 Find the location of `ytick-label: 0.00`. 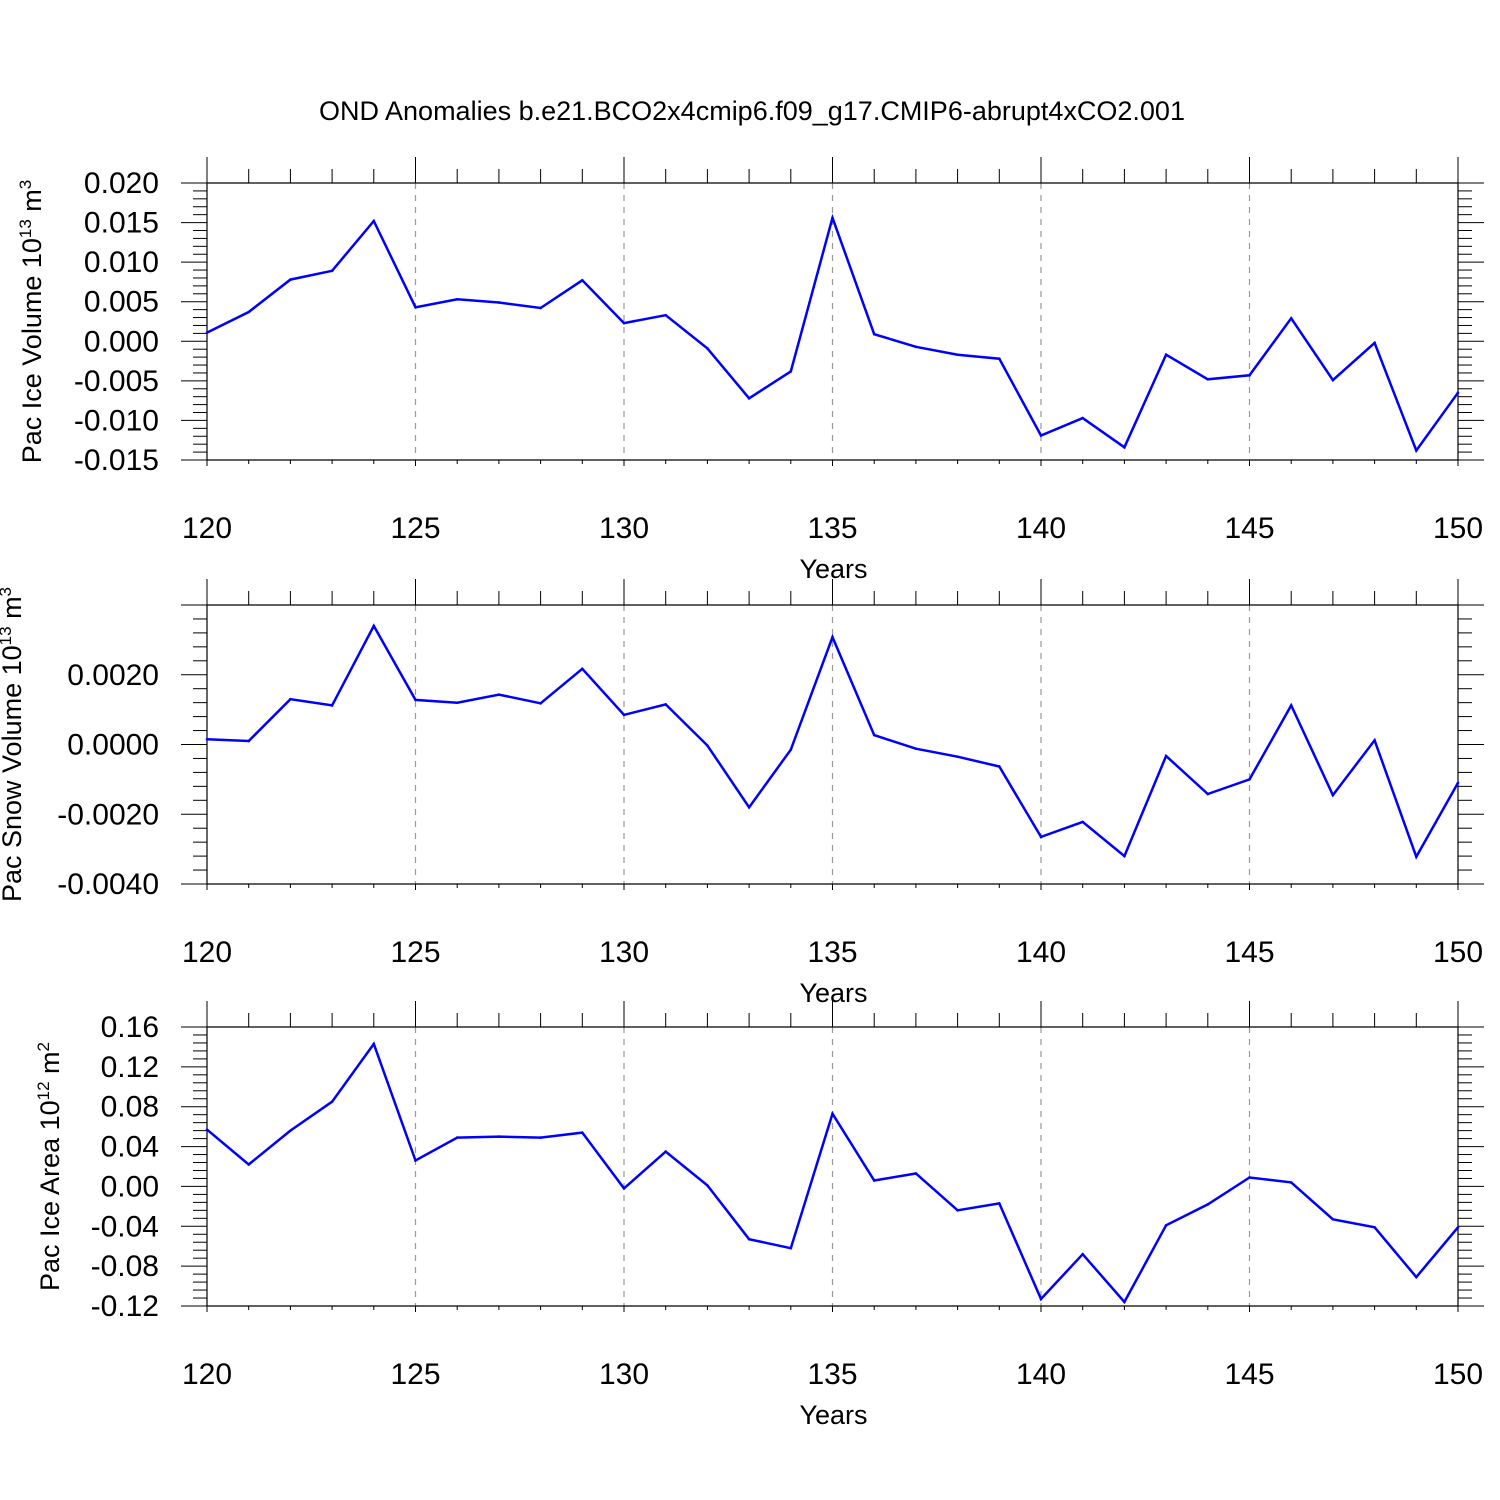

ytick-label: 0.00 is located at coordinates (130, 1186).